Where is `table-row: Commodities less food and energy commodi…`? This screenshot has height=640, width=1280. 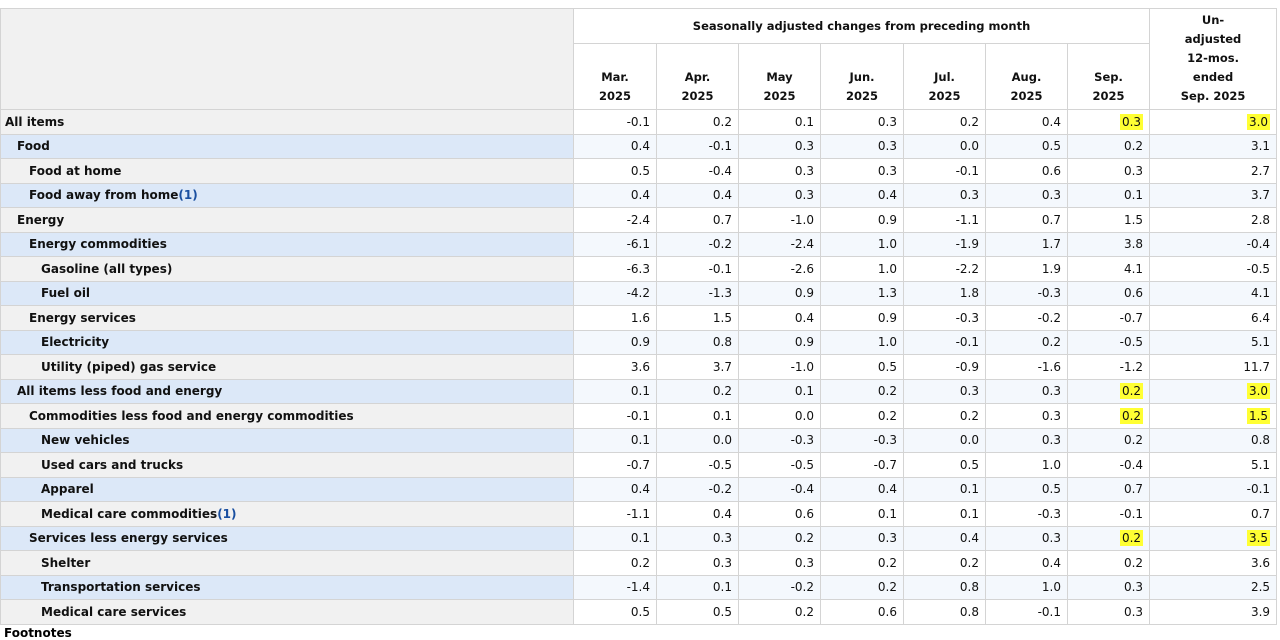
table-row: Commodities less food and energy commodi… is located at coordinates (639, 416).